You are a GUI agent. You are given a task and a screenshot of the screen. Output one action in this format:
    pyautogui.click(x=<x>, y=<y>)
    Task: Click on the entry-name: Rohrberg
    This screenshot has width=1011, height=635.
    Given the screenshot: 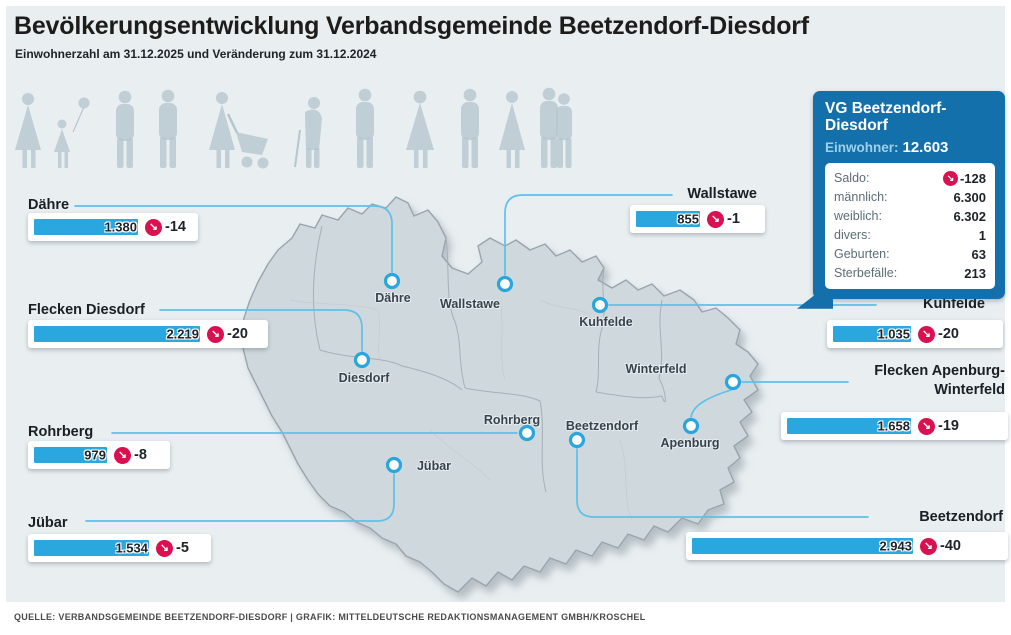 What is the action you would take?
    pyautogui.click(x=61, y=432)
    